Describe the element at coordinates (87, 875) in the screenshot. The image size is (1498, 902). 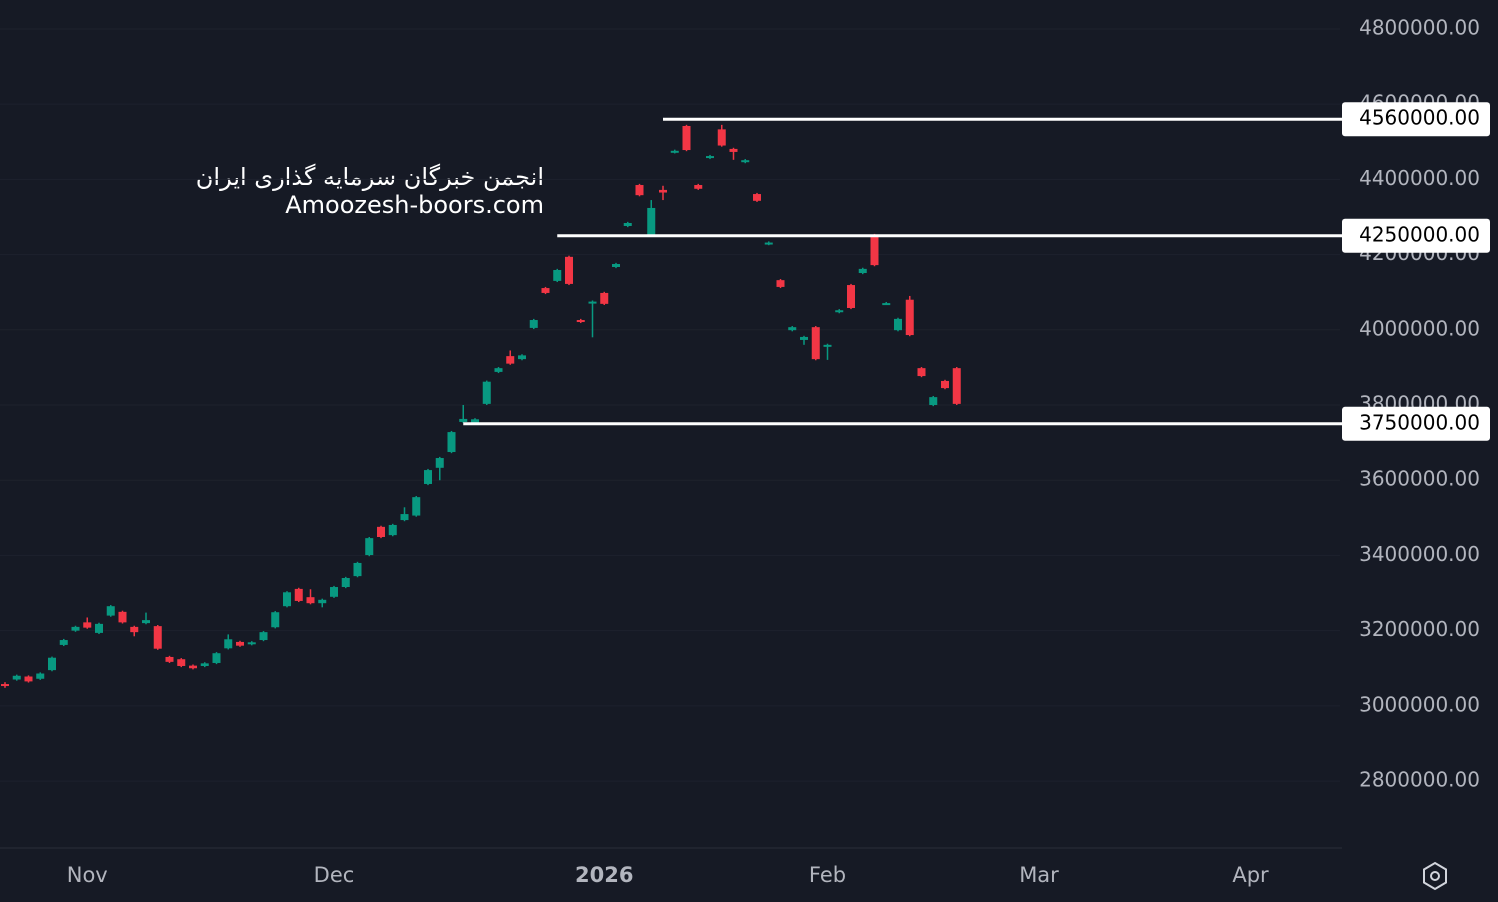
I see `x-tick-label: Nov` at that location.